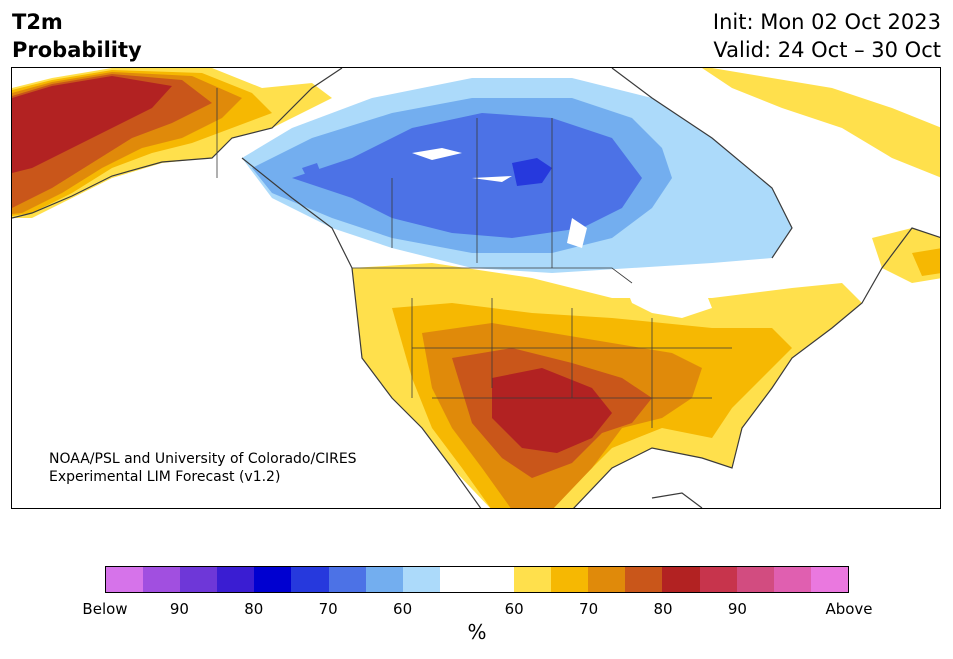 The image size is (953, 659). Describe the element at coordinates (105, 609) in the screenshot. I see `colorbar-tick-label: Below` at that location.